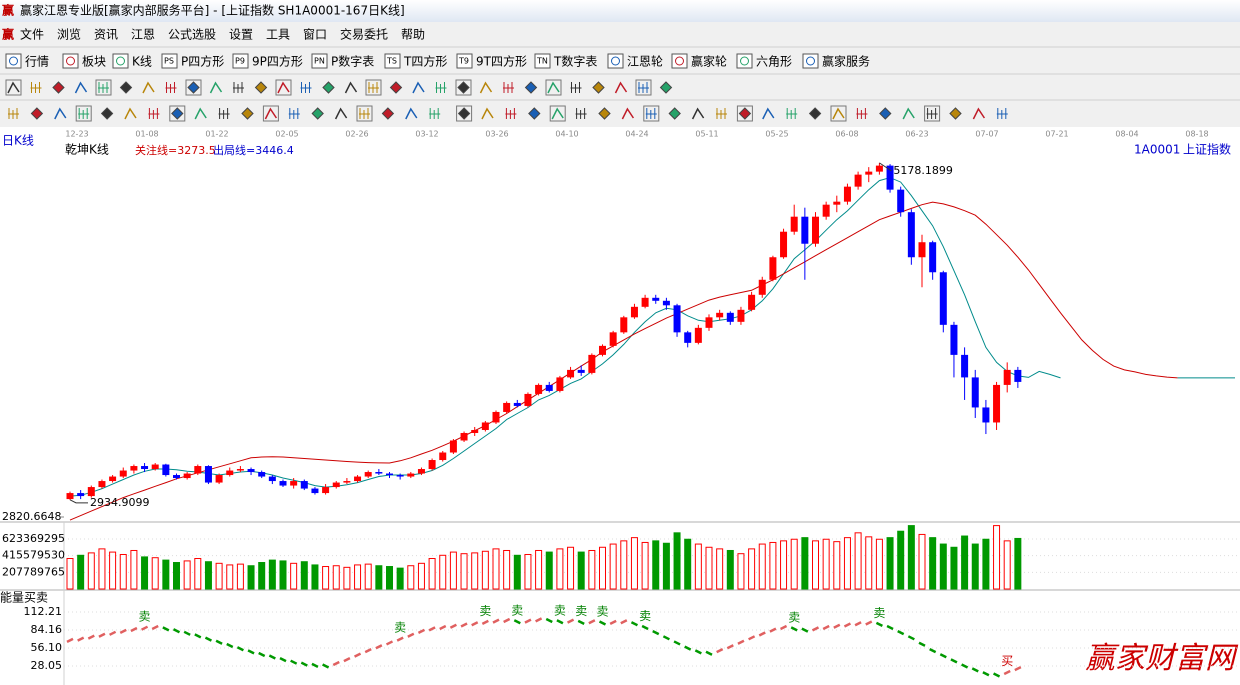  I want to click on toolbar-label: P四方形, so click(202, 61).